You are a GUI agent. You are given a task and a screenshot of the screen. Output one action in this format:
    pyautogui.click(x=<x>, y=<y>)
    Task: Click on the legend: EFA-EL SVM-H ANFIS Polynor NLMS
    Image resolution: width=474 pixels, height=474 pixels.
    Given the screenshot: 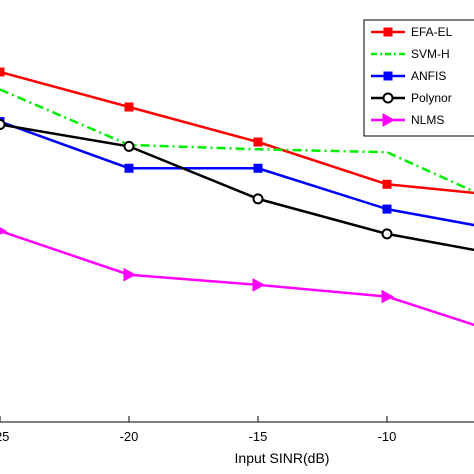 What is the action you would take?
    pyautogui.click(x=418, y=78)
    